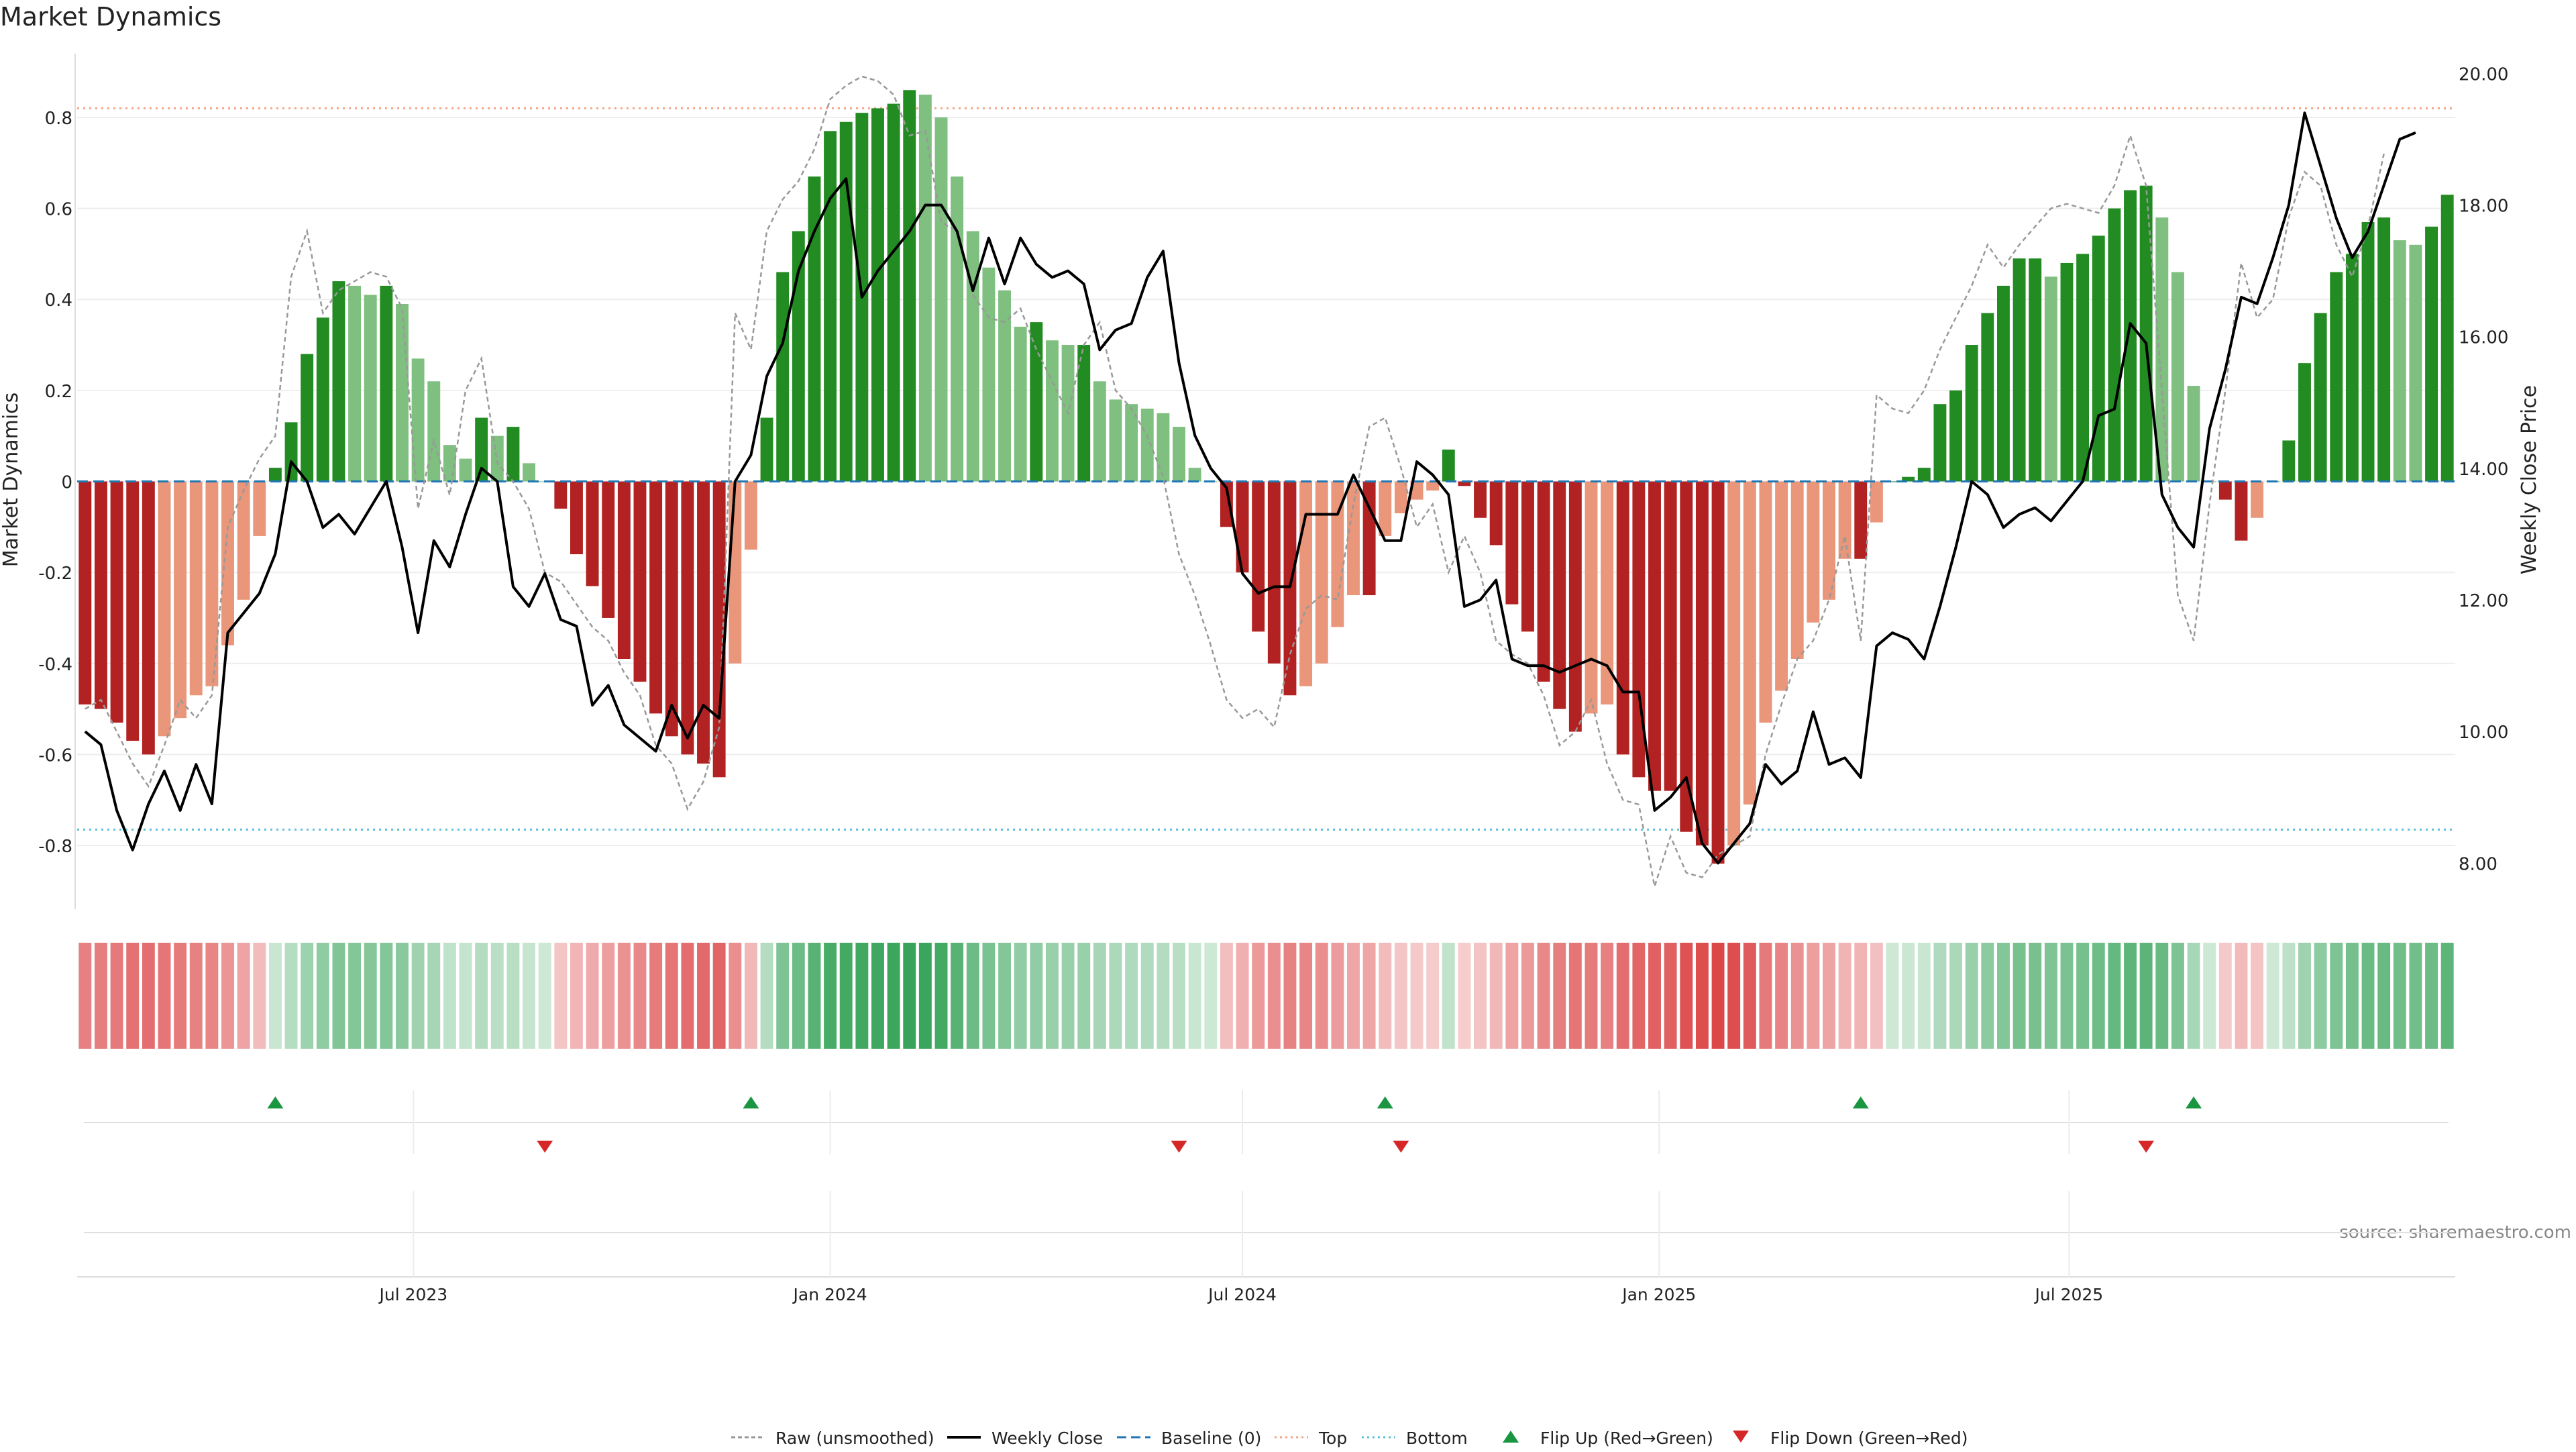 The image size is (2576, 1452). What do you see at coordinates (1658, 1295) in the screenshot?
I see `x-tick-label: Jan 2025` at bounding box center [1658, 1295].